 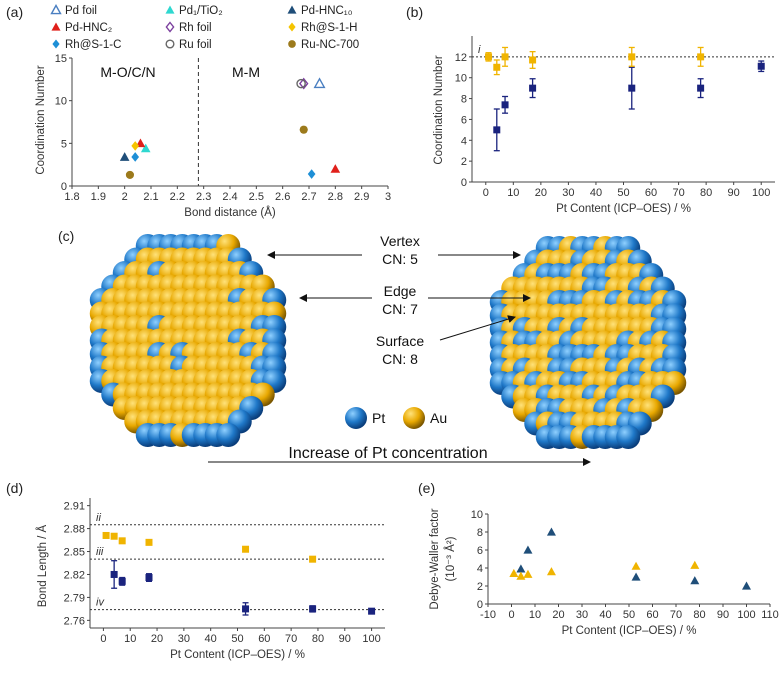 What do you see at coordinates (130, 639) in the screenshot?
I see `x-tick-label: 10` at bounding box center [130, 639].